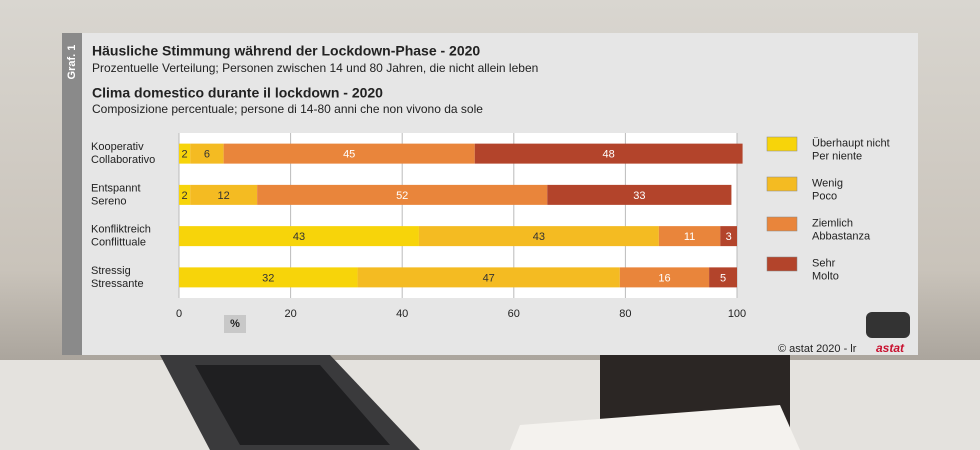  I want to click on data-label: 33, so click(639, 196).